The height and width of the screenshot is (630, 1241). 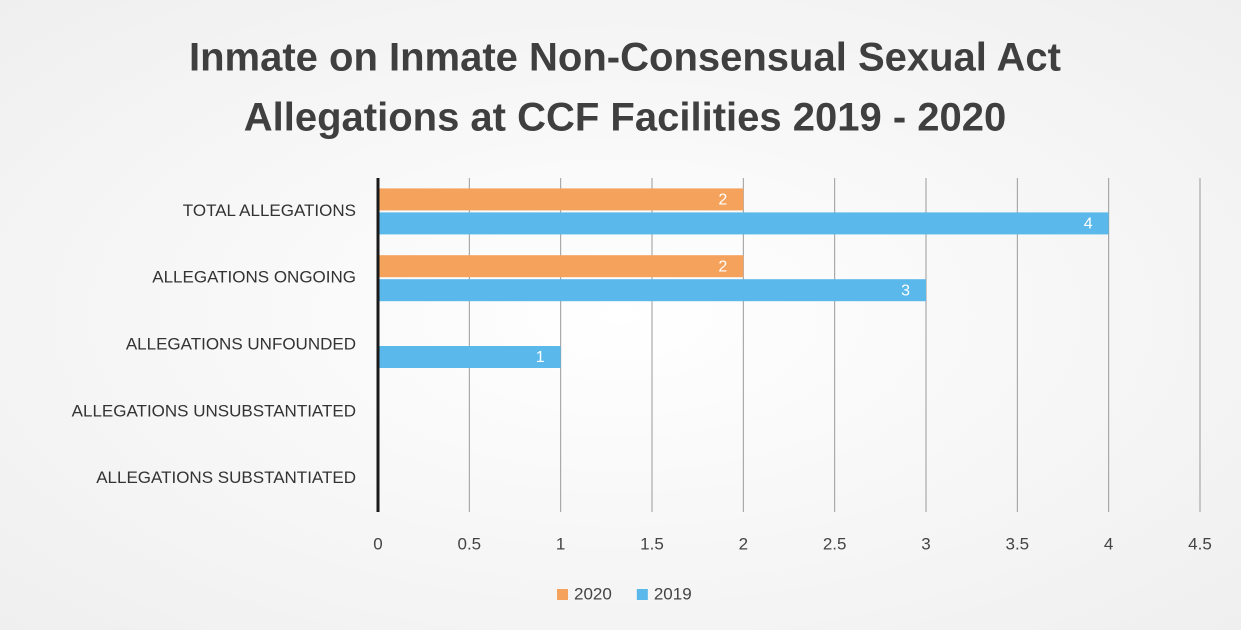 What do you see at coordinates (652, 543) in the screenshot?
I see `x-tick-label: 1.5` at bounding box center [652, 543].